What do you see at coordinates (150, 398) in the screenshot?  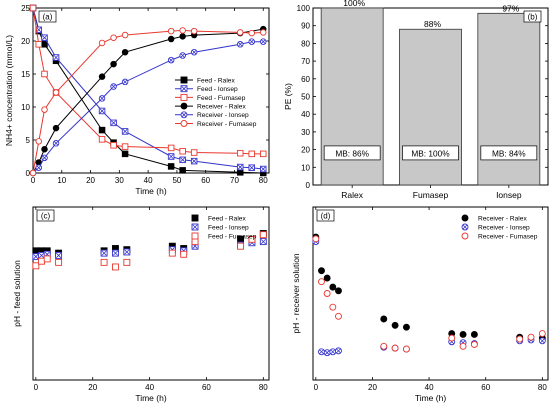 I see `x-axis-label: Time (h)` at bounding box center [150, 398].